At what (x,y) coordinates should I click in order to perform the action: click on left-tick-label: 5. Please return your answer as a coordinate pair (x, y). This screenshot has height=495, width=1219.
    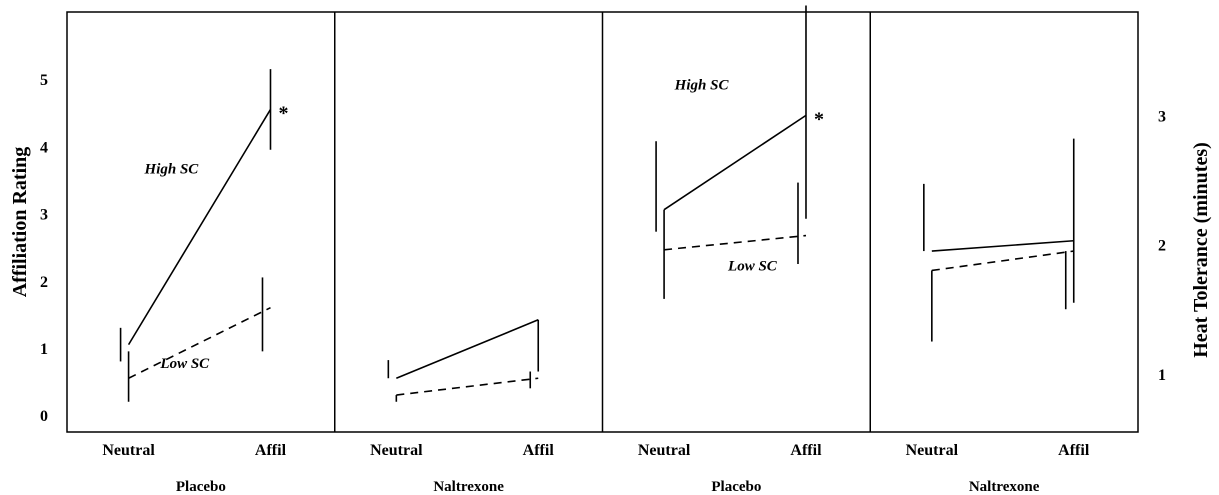
    Looking at the image, I should click on (44, 80).